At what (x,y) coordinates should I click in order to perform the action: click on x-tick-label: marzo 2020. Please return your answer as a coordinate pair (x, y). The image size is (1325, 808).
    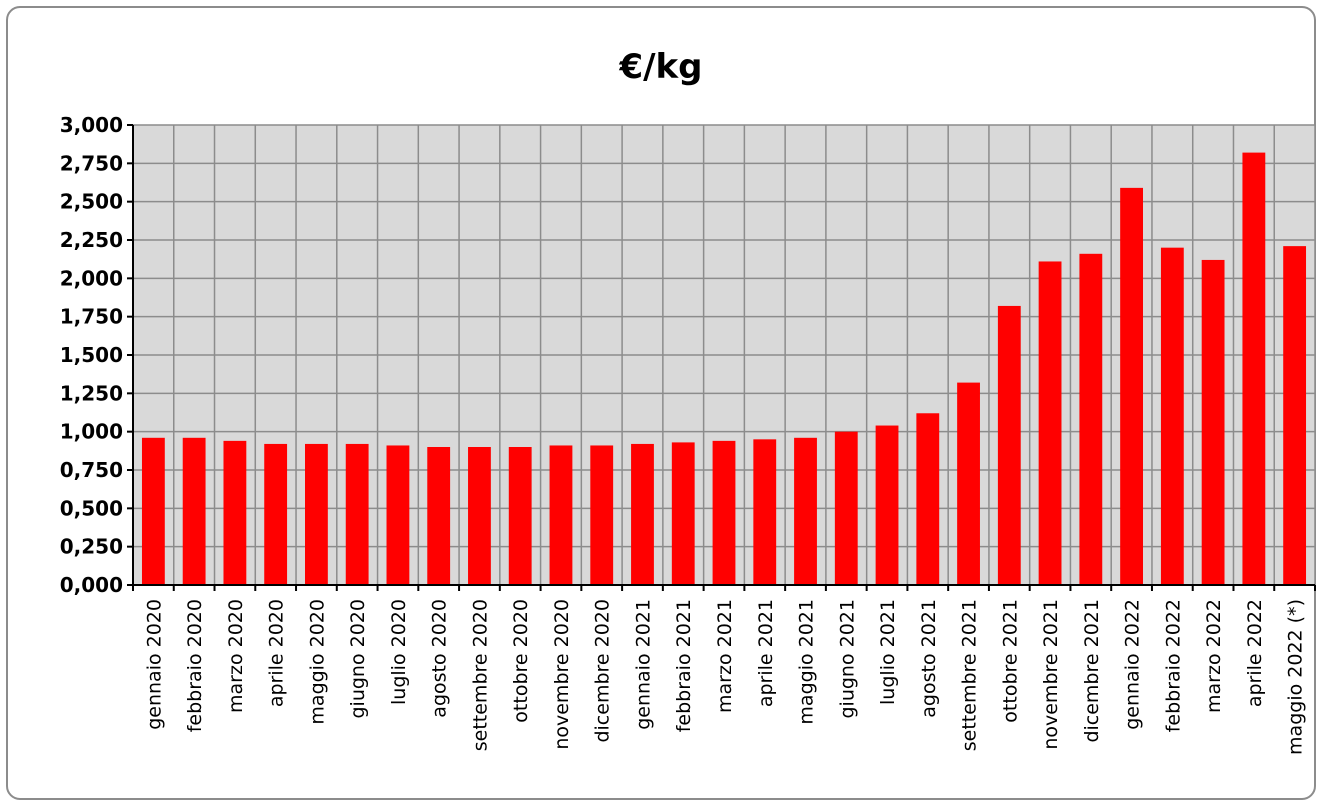
    Looking at the image, I should click on (236, 656).